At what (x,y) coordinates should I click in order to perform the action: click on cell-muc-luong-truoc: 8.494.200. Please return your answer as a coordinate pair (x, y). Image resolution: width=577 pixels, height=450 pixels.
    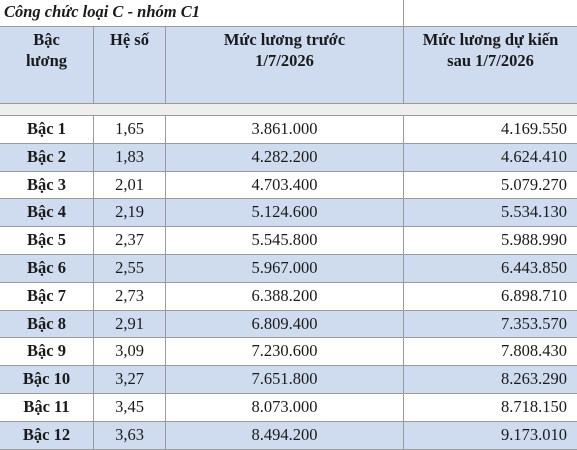
    Looking at the image, I should click on (284, 435).